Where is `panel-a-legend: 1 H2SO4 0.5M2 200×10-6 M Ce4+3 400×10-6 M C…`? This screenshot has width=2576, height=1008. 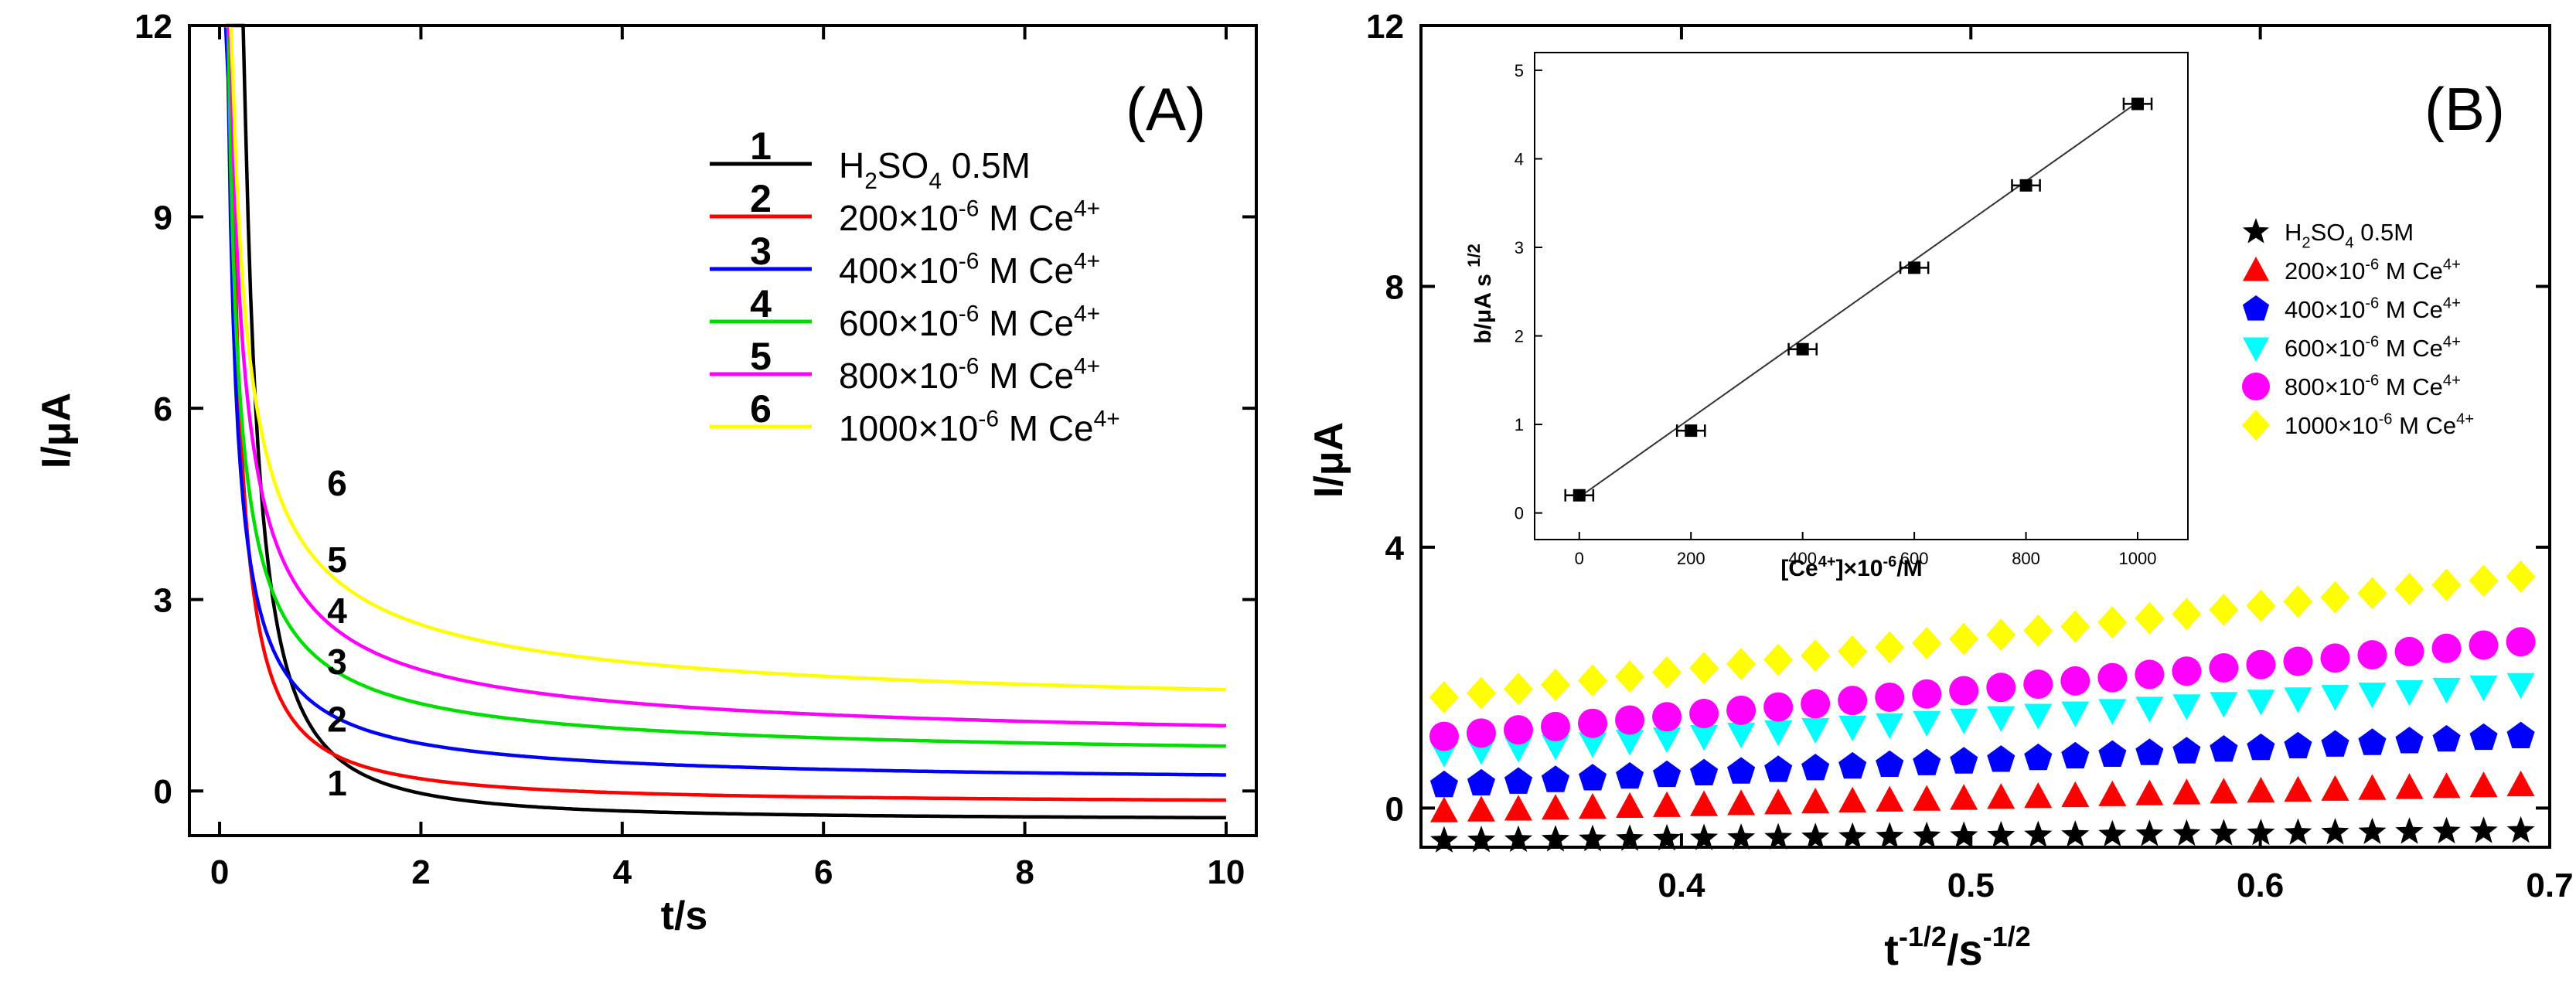
panel-a-legend: 1 H2SO4 0.5M2 200×10-6 M Ce4+3 400×10-6 M C… is located at coordinates (915, 286).